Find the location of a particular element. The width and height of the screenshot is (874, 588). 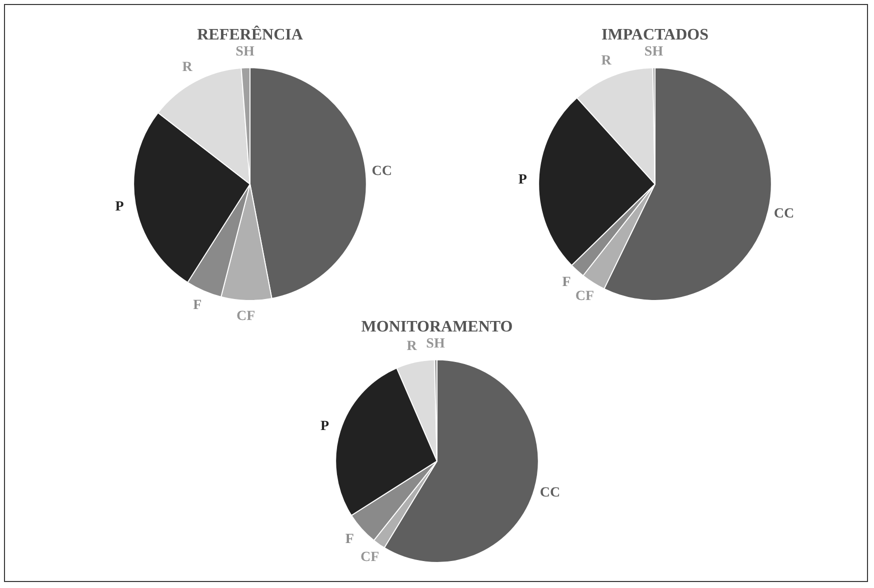

chart-title: MONITORAMENTO is located at coordinates (437, 327).